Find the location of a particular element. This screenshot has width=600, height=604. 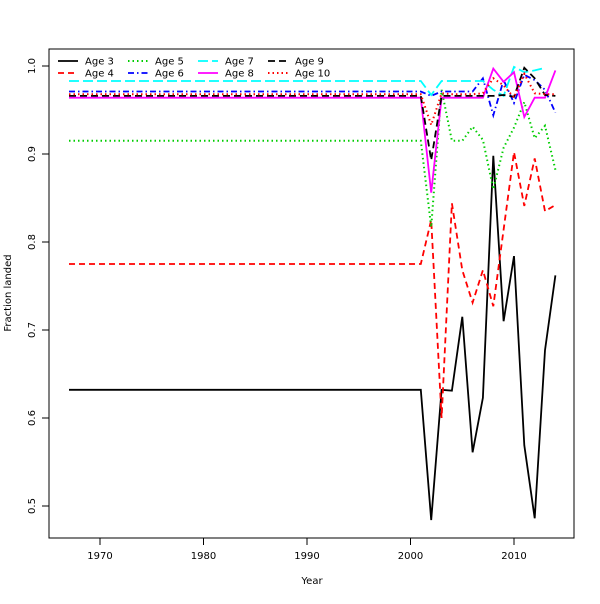

legend-label: Age 6 is located at coordinates (169, 74).